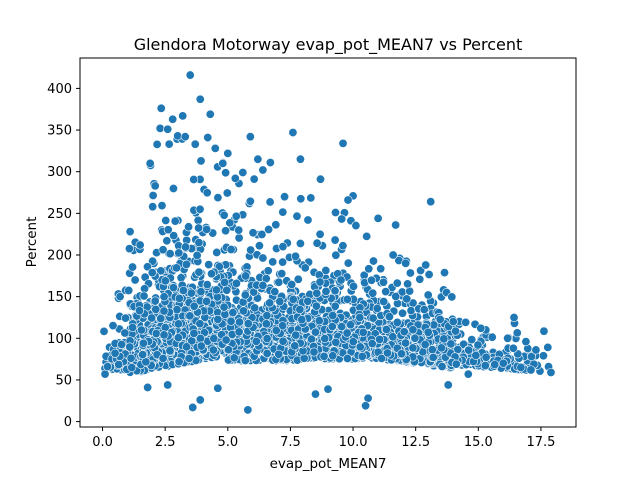  Describe the element at coordinates (328, 464) in the screenshot. I see `x-axis-label: evap_pot_MEAN7` at that location.